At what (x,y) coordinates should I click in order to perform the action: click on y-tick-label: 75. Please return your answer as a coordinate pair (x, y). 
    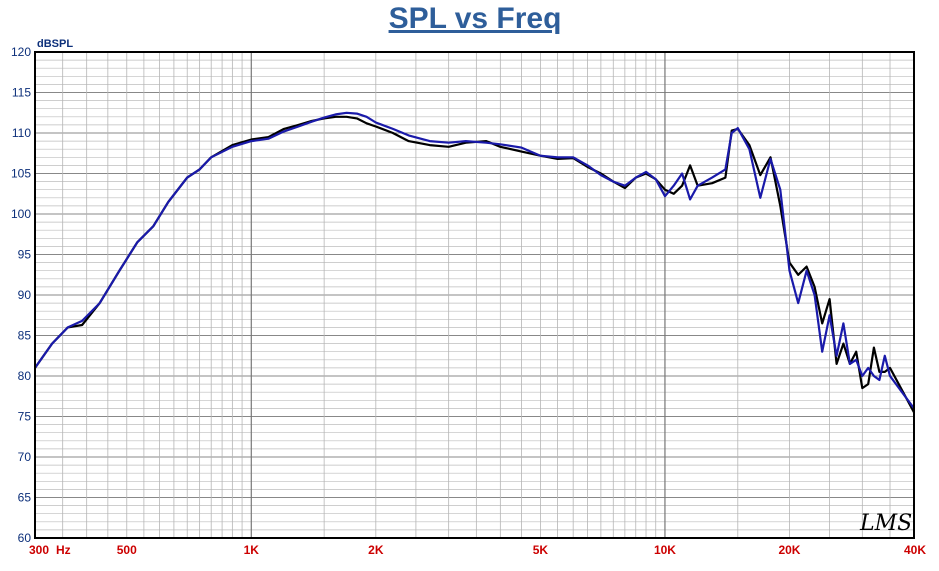
    Looking at the image, I should click on (25, 417).